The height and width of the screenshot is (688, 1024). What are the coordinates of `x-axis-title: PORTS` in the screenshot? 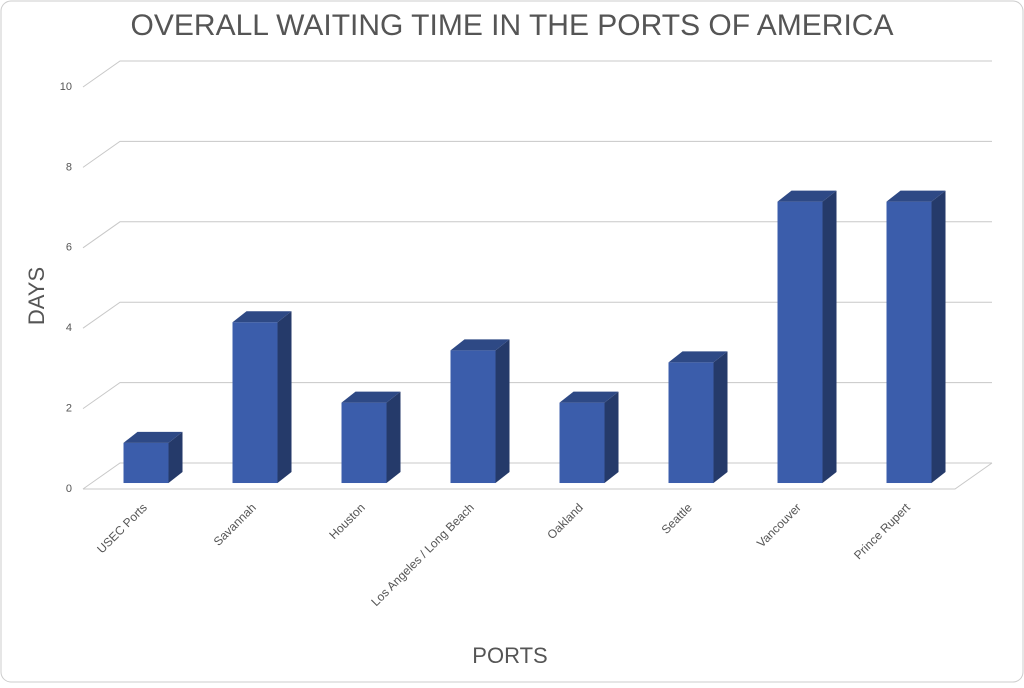 It's located at (509, 655).